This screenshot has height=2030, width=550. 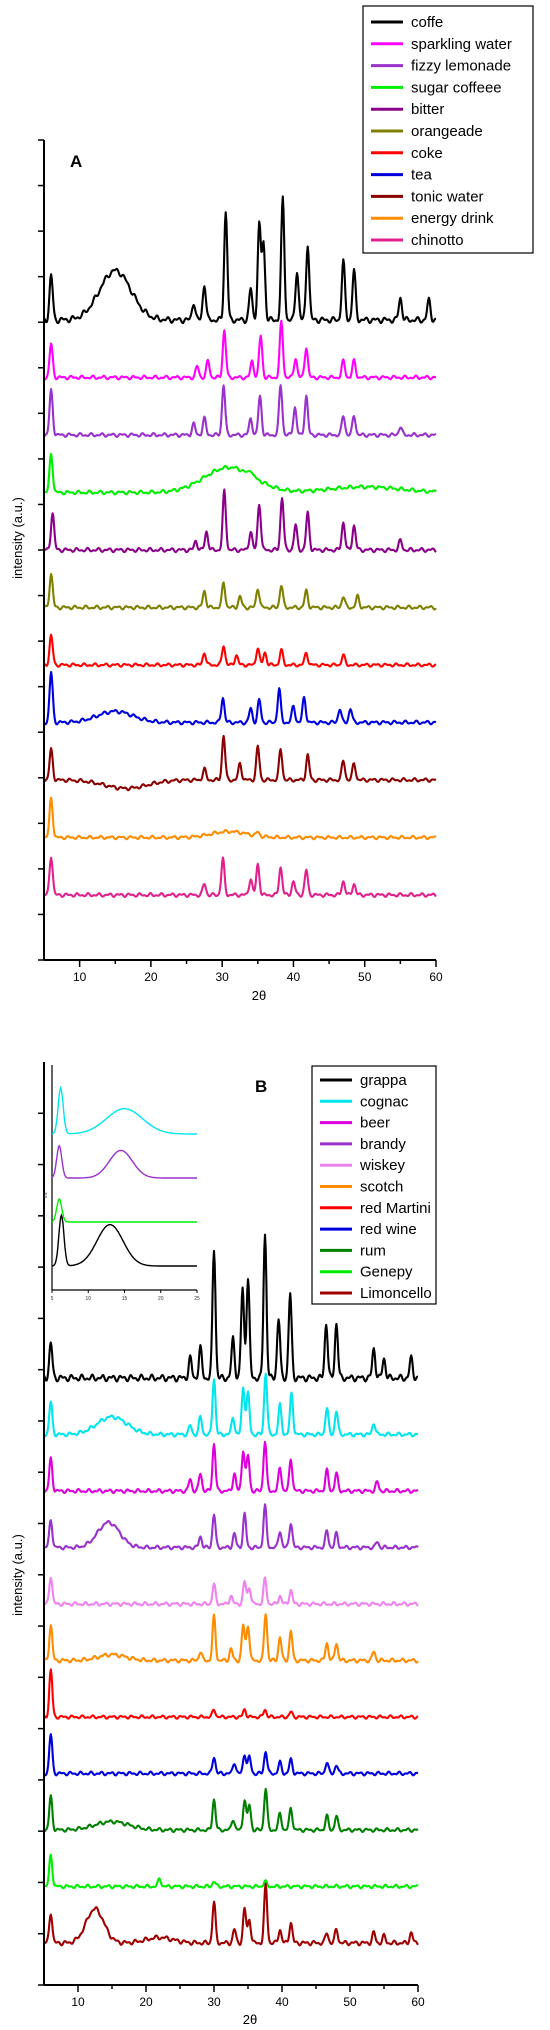 What do you see at coordinates (461, 44) in the screenshot?
I see `legend-label: sparkling water` at bounding box center [461, 44].